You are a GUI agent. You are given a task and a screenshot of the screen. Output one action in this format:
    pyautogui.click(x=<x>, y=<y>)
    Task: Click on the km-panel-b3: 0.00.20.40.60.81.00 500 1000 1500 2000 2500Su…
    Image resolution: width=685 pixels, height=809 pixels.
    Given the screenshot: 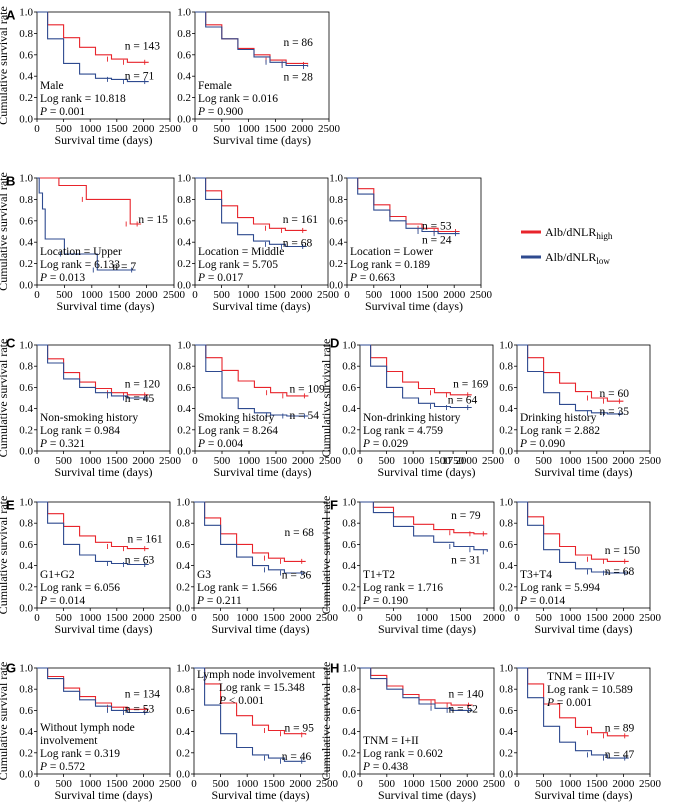 What is the action you would take?
    pyautogui.click(x=410, y=243)
    